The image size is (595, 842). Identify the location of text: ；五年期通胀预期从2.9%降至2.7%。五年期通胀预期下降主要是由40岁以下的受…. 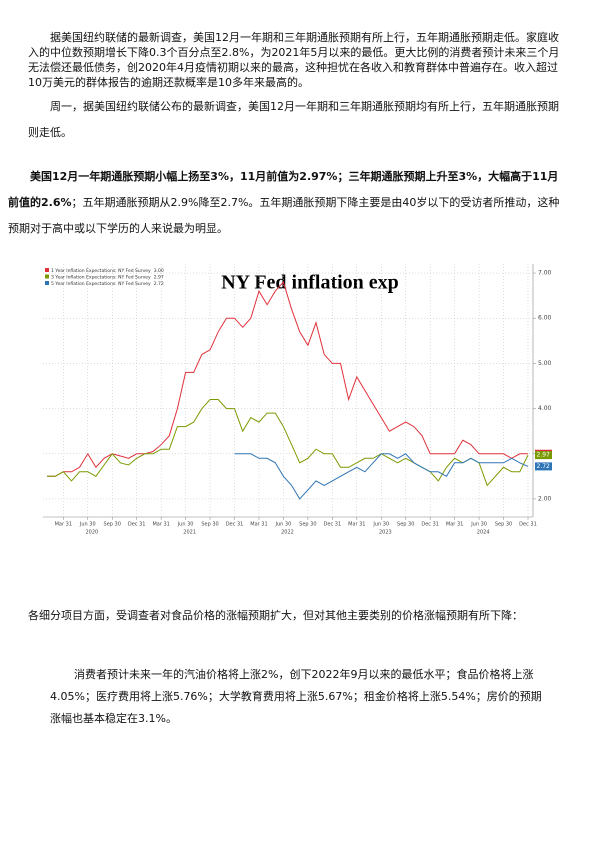
(284, 215).